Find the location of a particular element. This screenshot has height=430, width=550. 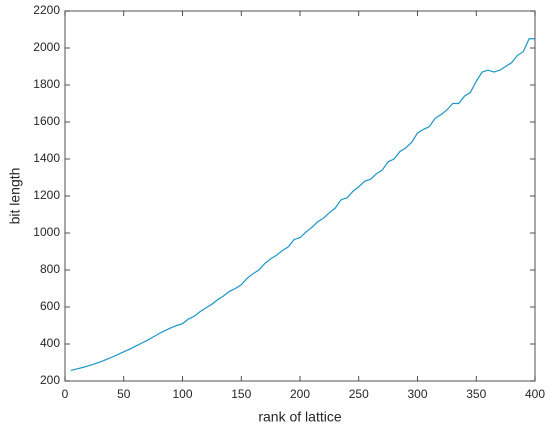

y-tick-label: 1600 is located at coordinates (46, 121).